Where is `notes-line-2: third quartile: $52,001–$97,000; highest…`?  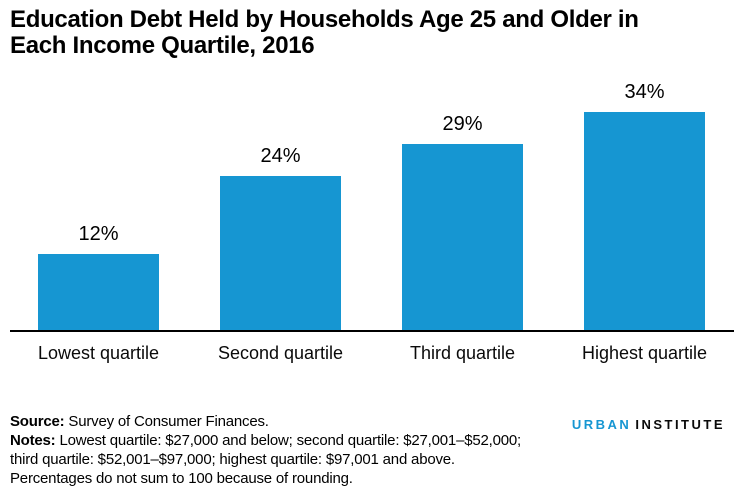
notes-line-2: third quartile: $52,001–$97,000; highest… is located at coordinates (232, 459).